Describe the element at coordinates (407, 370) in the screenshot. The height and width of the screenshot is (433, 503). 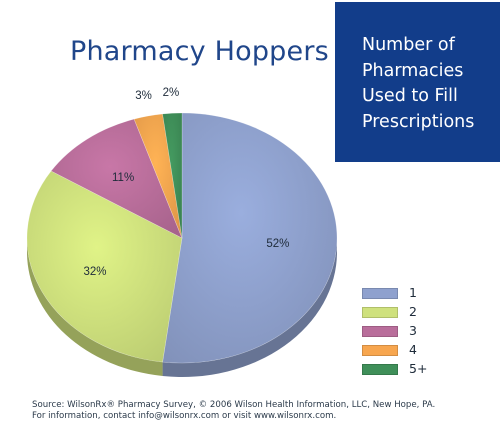
I see `legend-item-5: 5+` at that location.